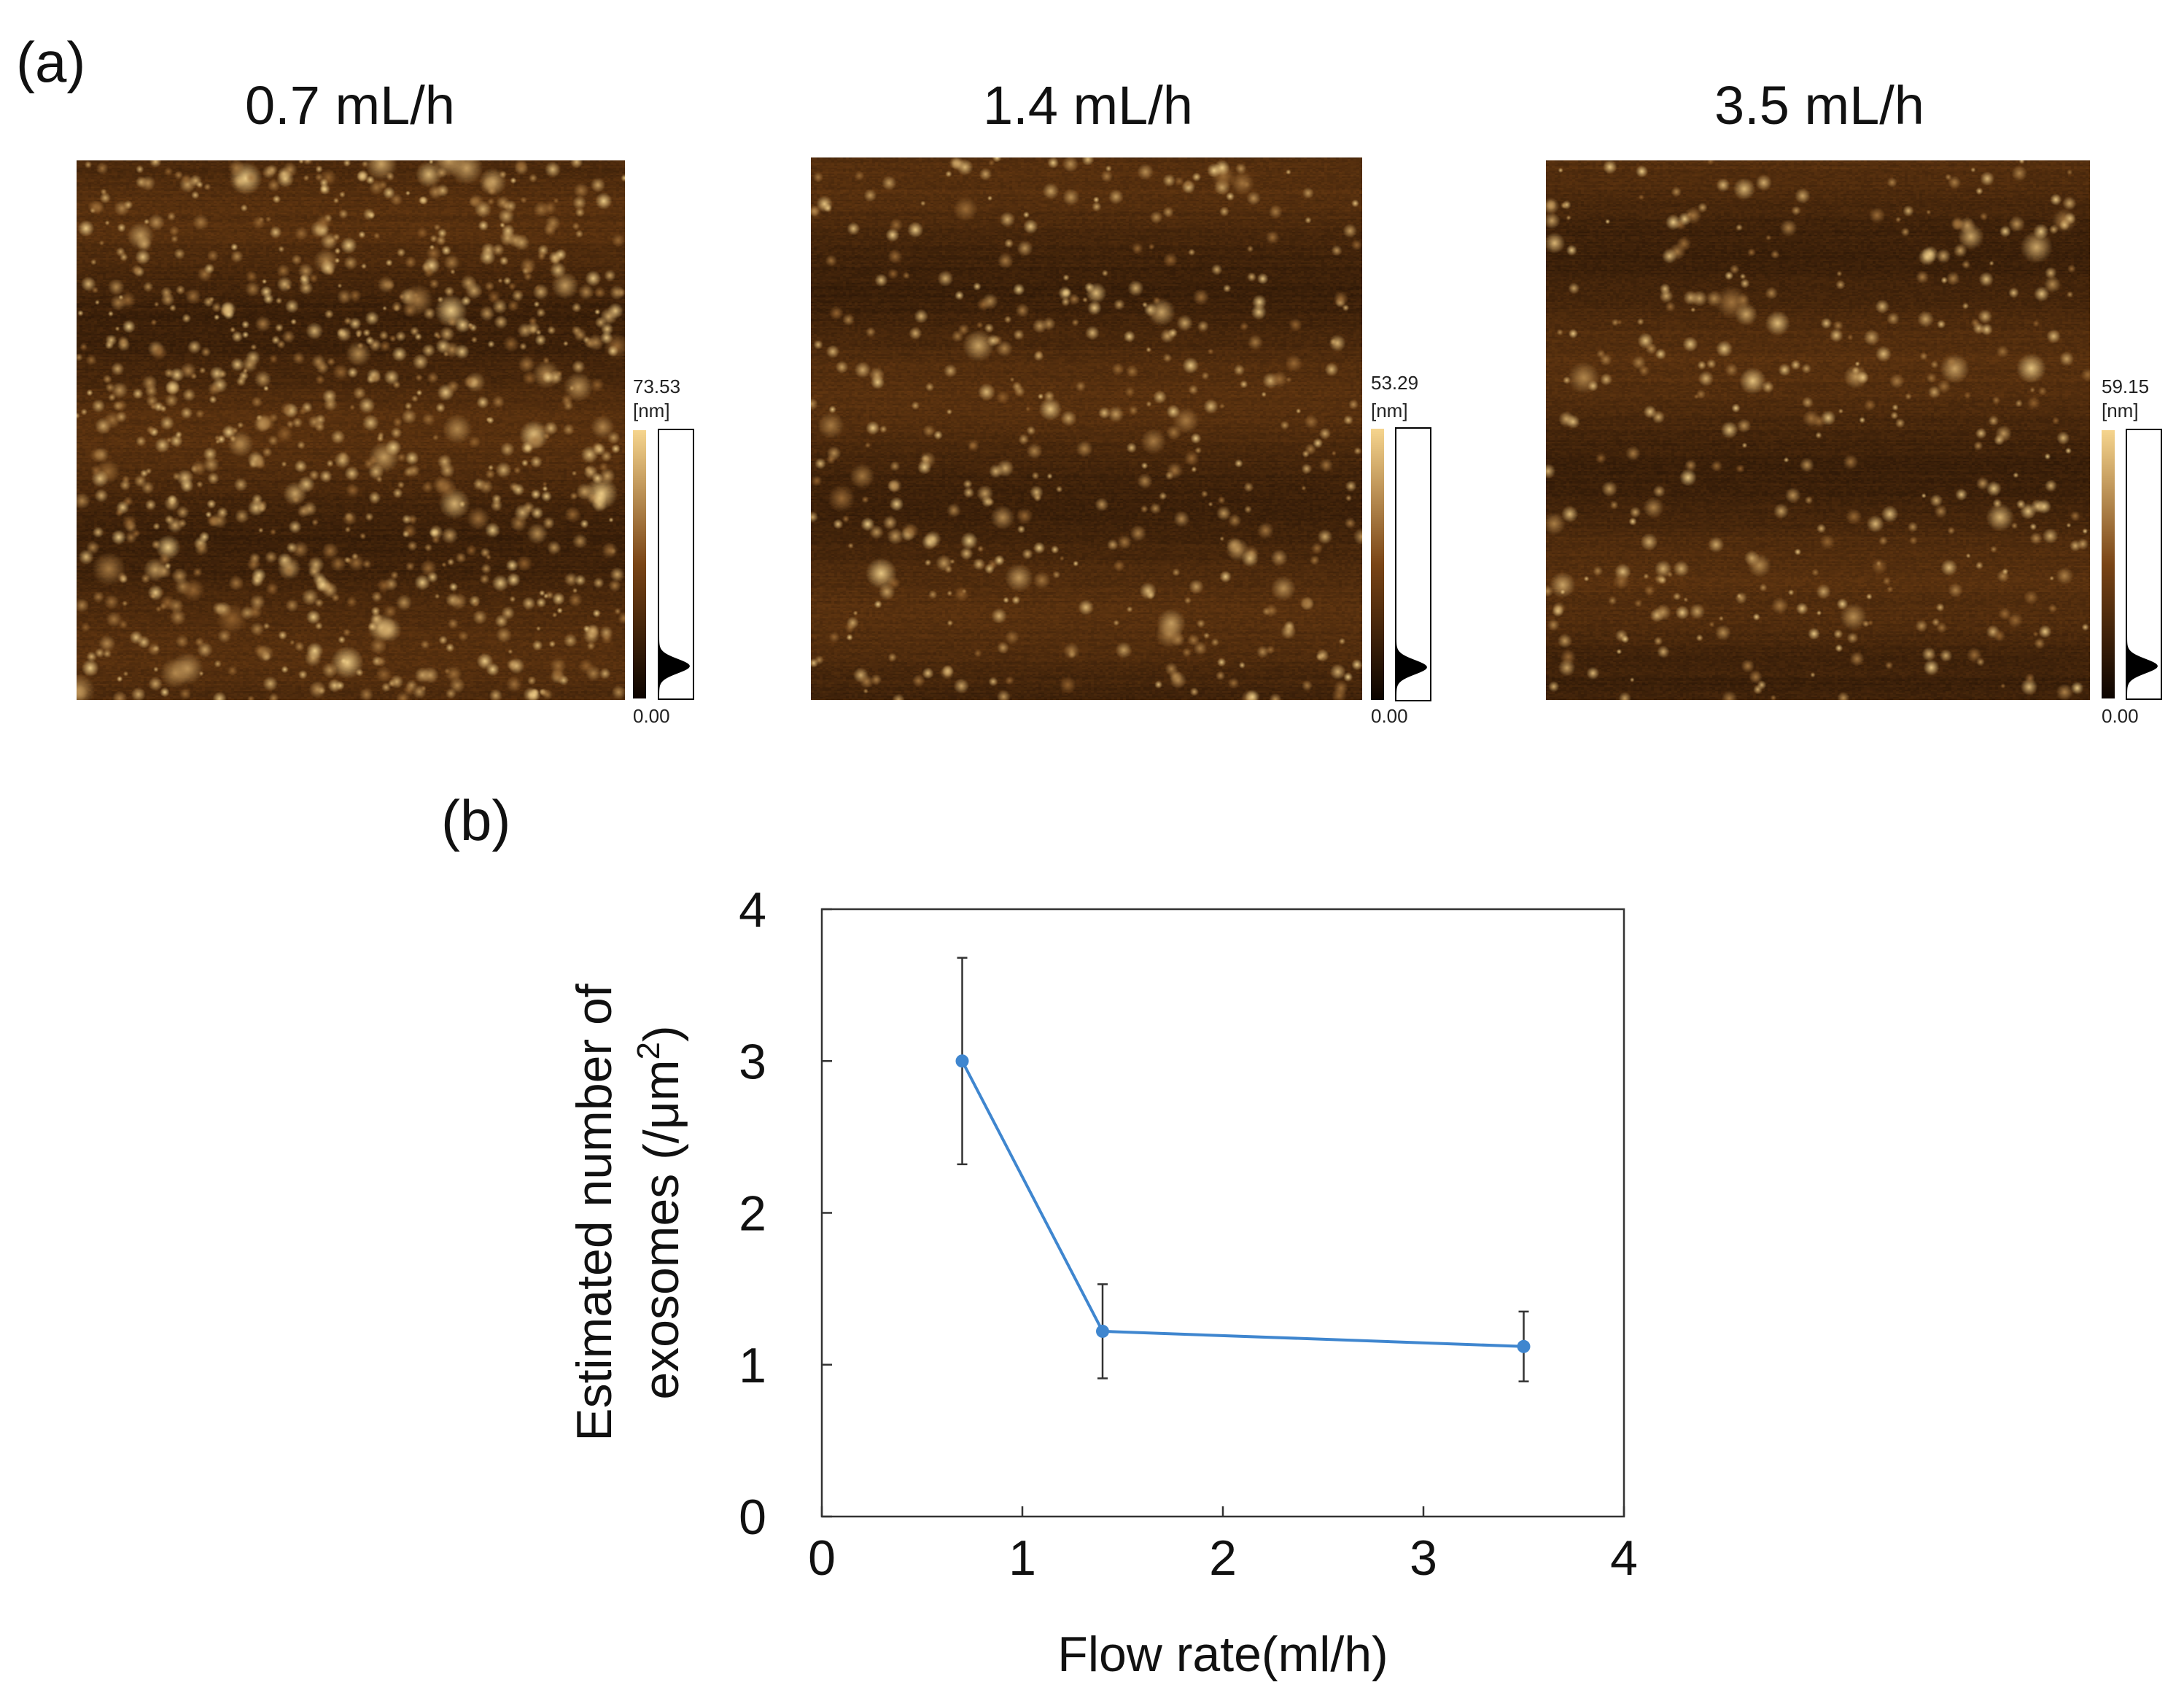 This screenshot has height=1701, width=2184. Describe the element at coordinates (1022, 1558) in the screenshot. I see `x-tick-label: 1` at that location.